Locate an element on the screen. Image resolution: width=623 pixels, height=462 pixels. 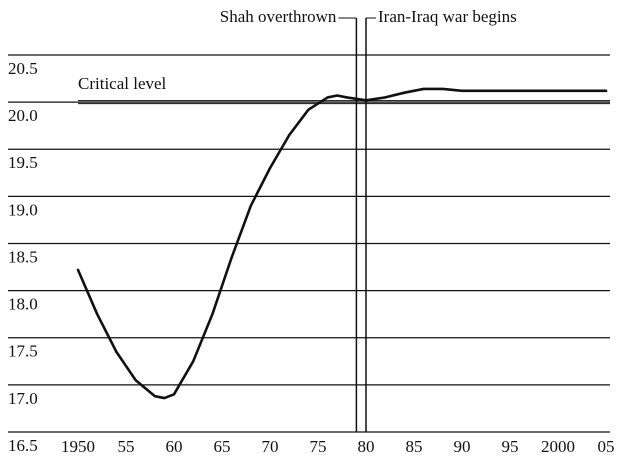
y-tick-label: 18.5 is located at coordinates (23, 256).